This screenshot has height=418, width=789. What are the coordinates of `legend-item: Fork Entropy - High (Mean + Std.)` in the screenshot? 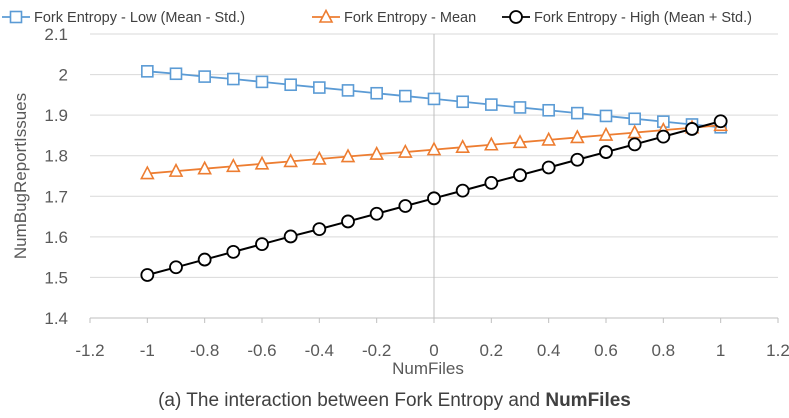 It's located at (627, 18).